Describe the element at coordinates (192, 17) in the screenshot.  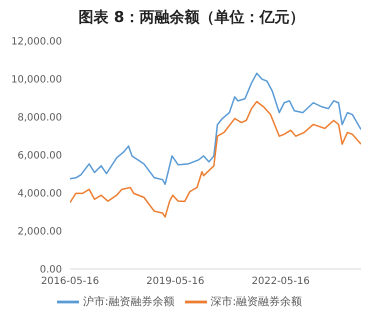
I see `chart-title: 图表 8：两融余额（单位：亿元）` at that location.